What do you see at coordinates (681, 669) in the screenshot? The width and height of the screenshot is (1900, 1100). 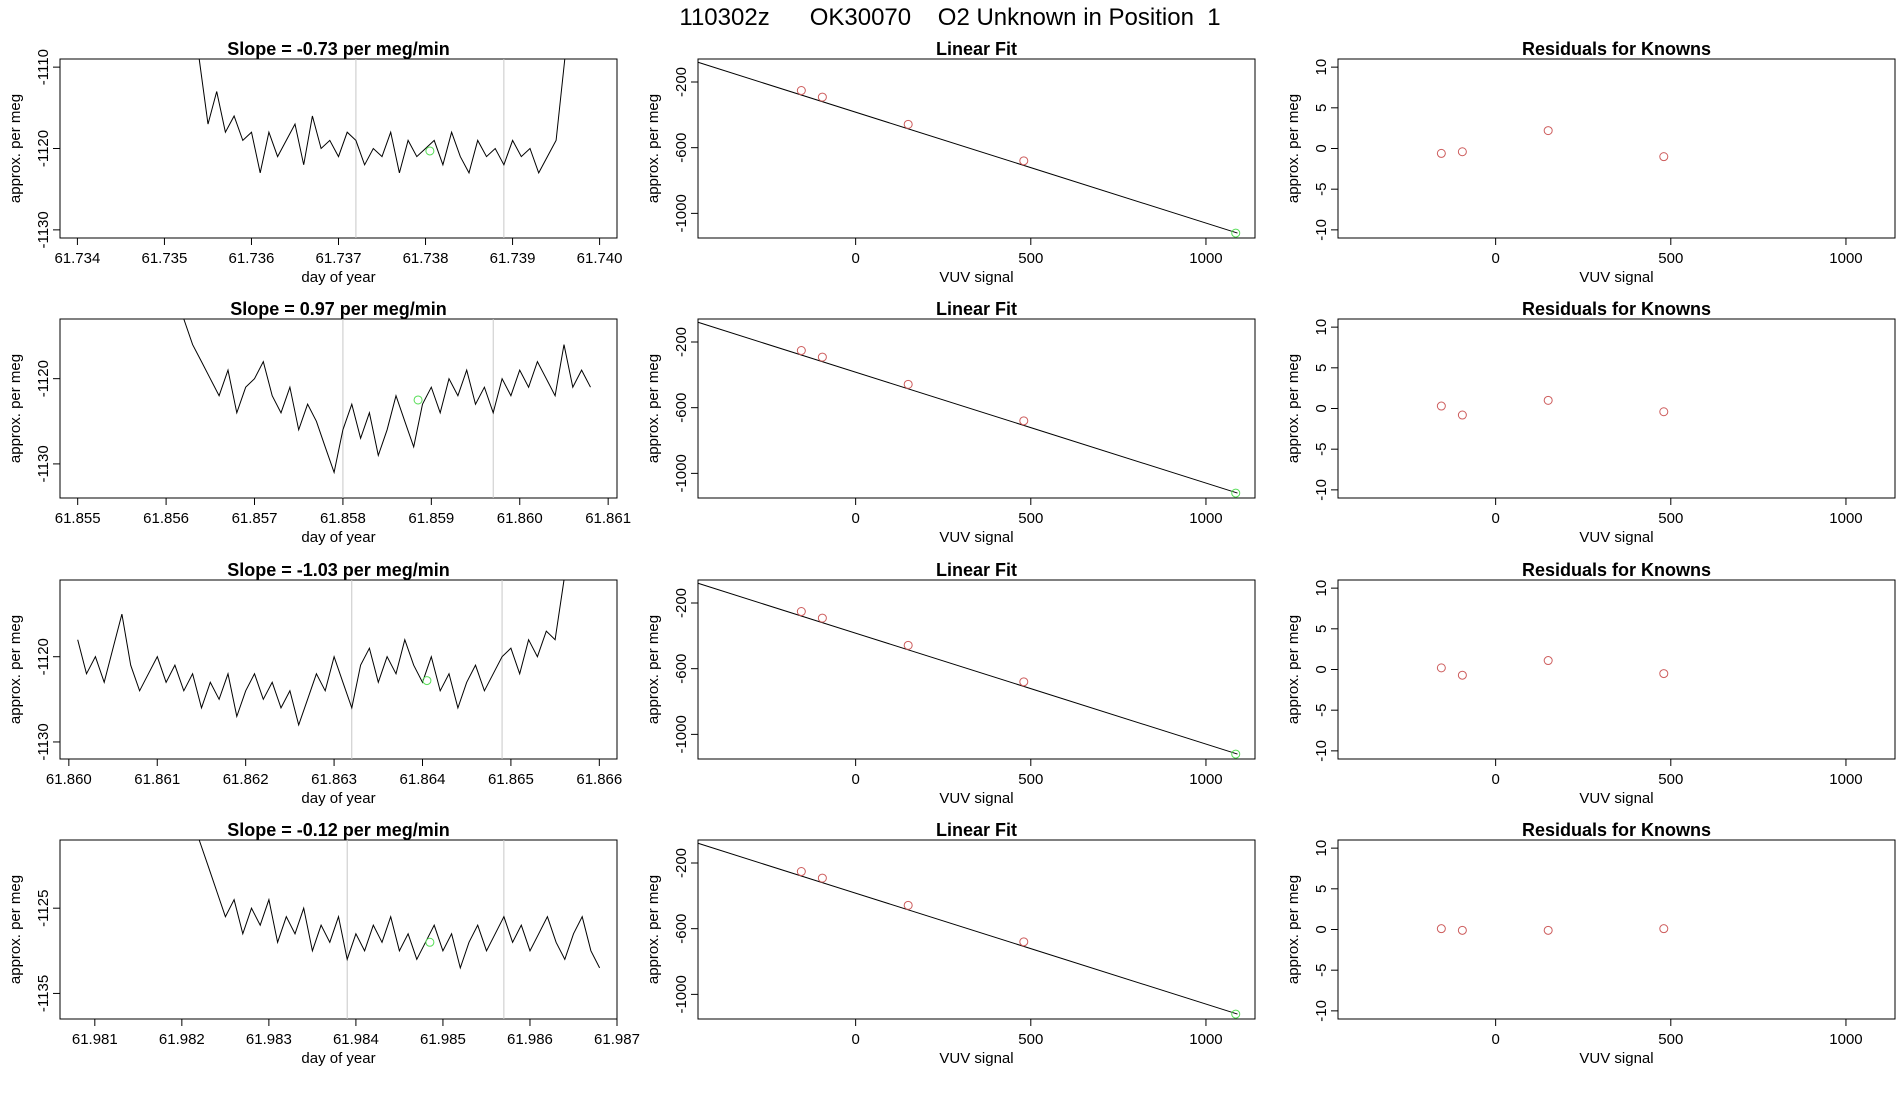 I see `y-tick-label: -600` at bounding box center [681, 669].